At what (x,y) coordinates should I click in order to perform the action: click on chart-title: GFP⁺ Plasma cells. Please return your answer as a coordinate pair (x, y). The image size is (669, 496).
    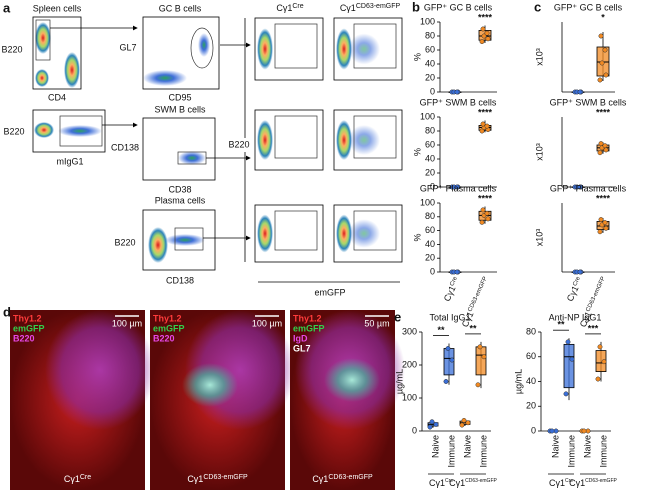
    Looking at the image, I should click on (588, 188).